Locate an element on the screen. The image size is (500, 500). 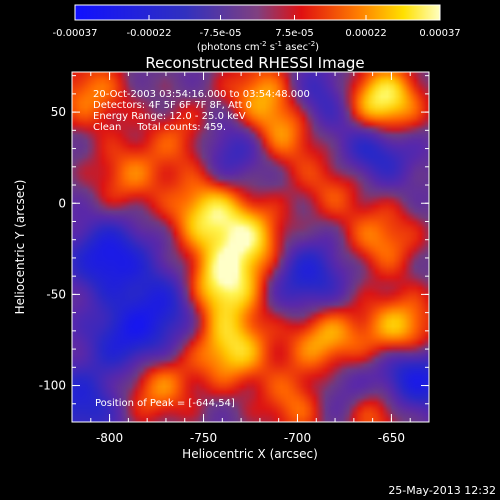
colorbar-tick-label: -0.00037 is located at coordinates (75, 33).